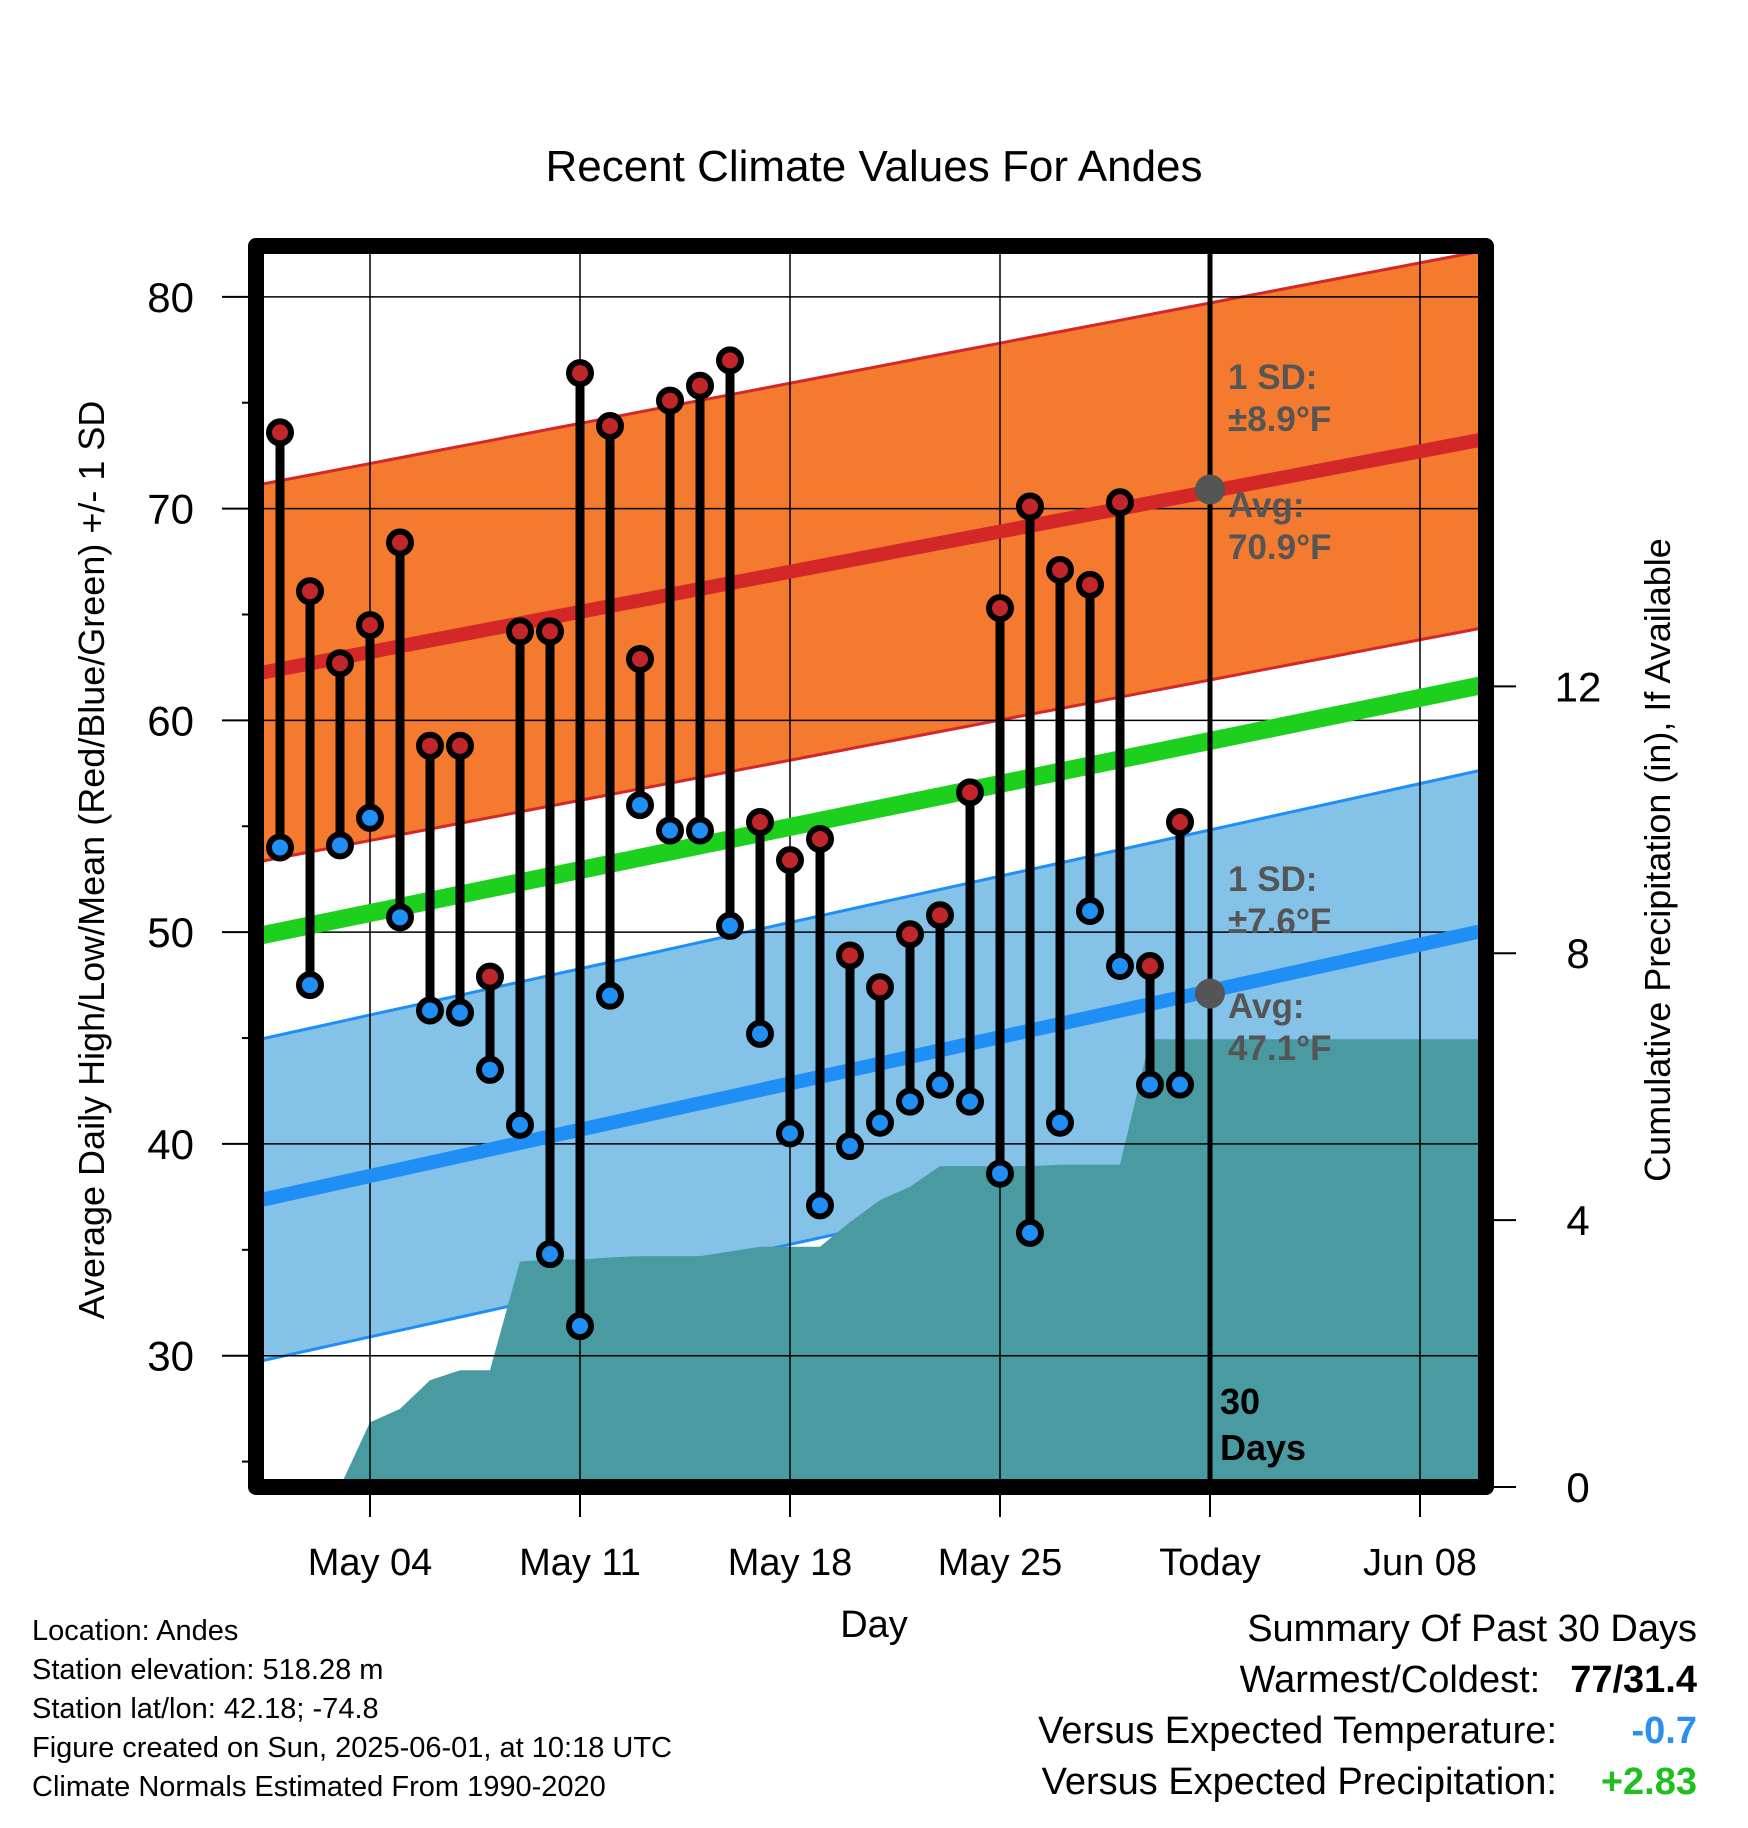 Image resolution: width=1748 pixels, height=1828 pixels. What do you see at coordinates (170, 932) in the screenshot?
I see `y-tick-label: 50` at bounding box center [170, 932].